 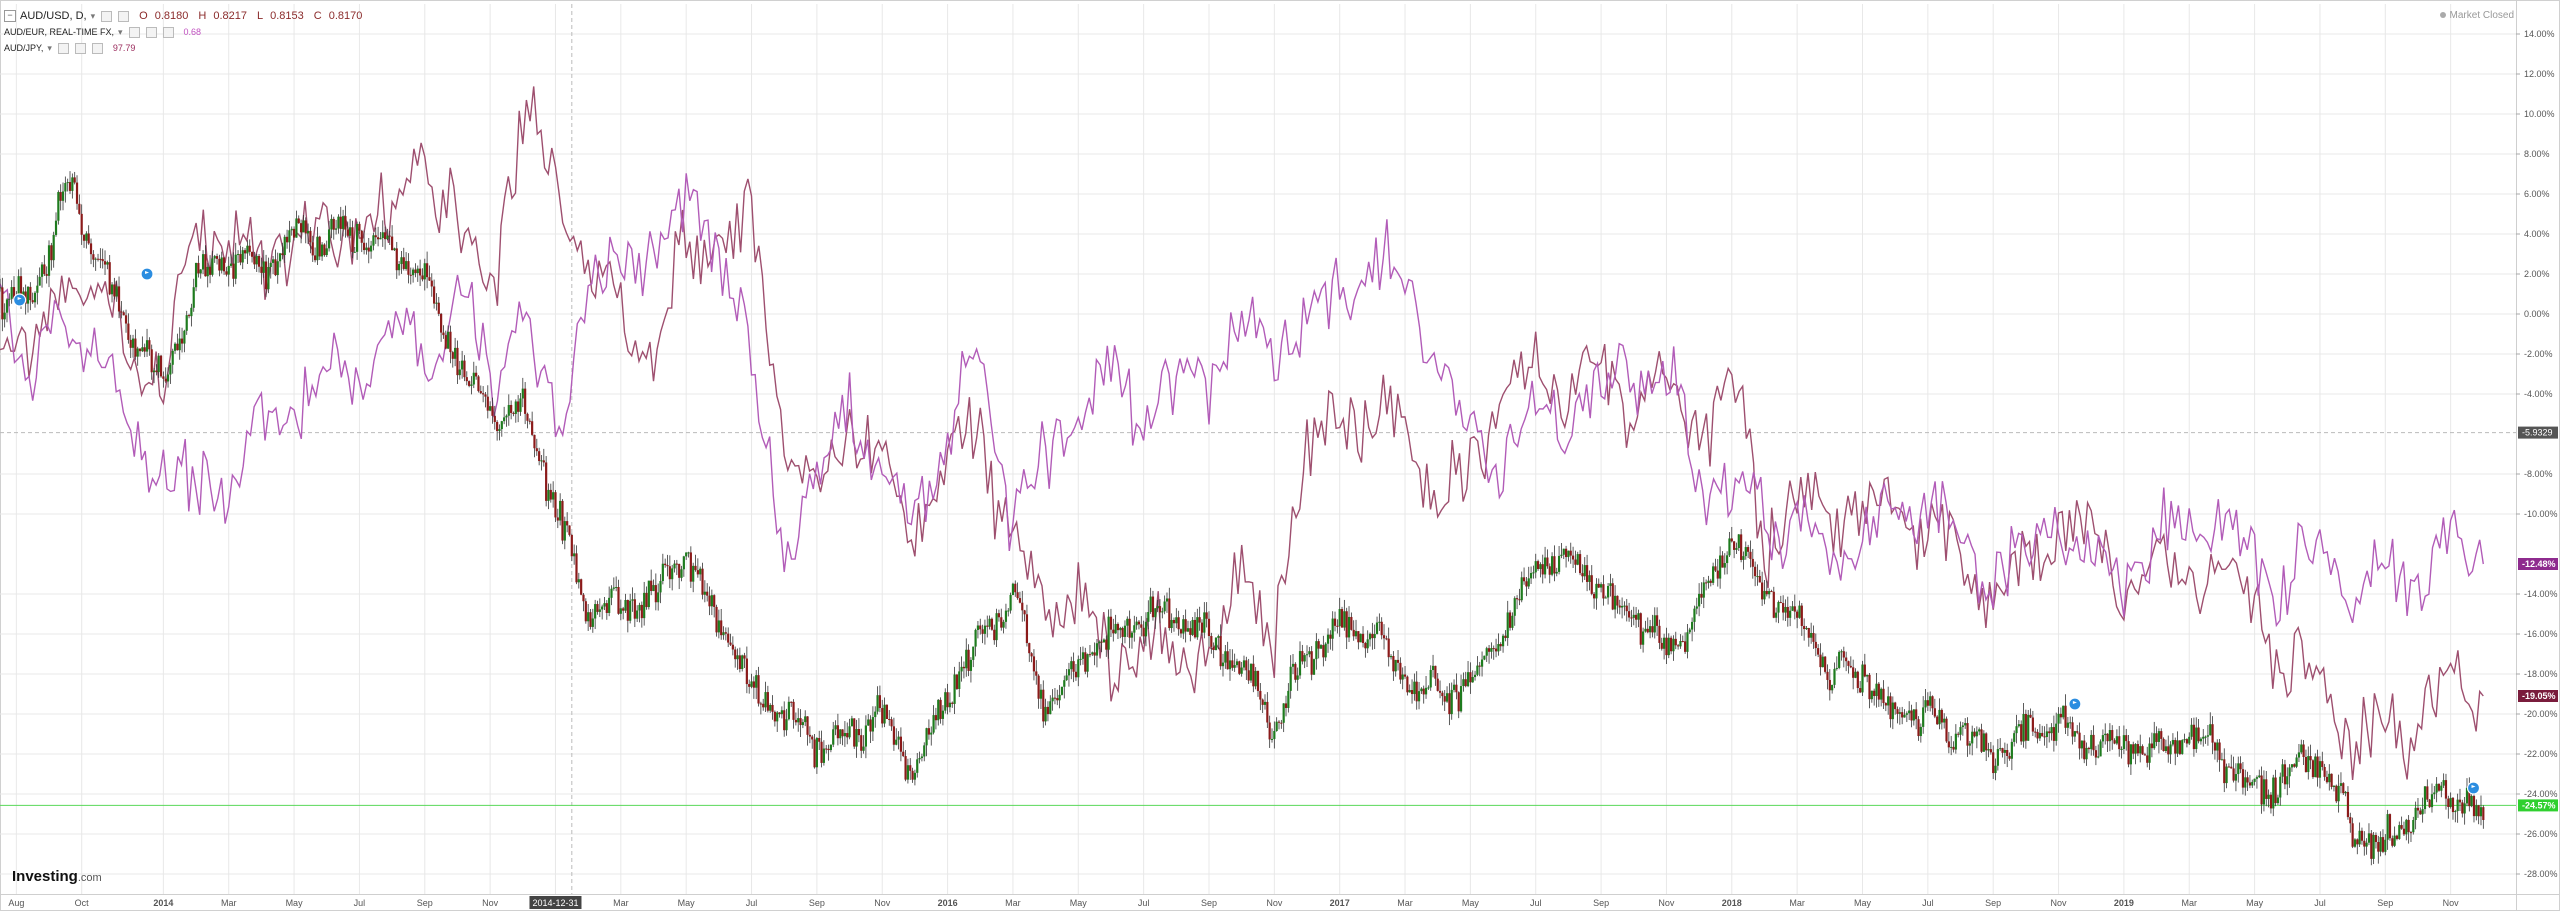 I want to click on aud-jpy-hide-icon, so click(x=80, y=48).